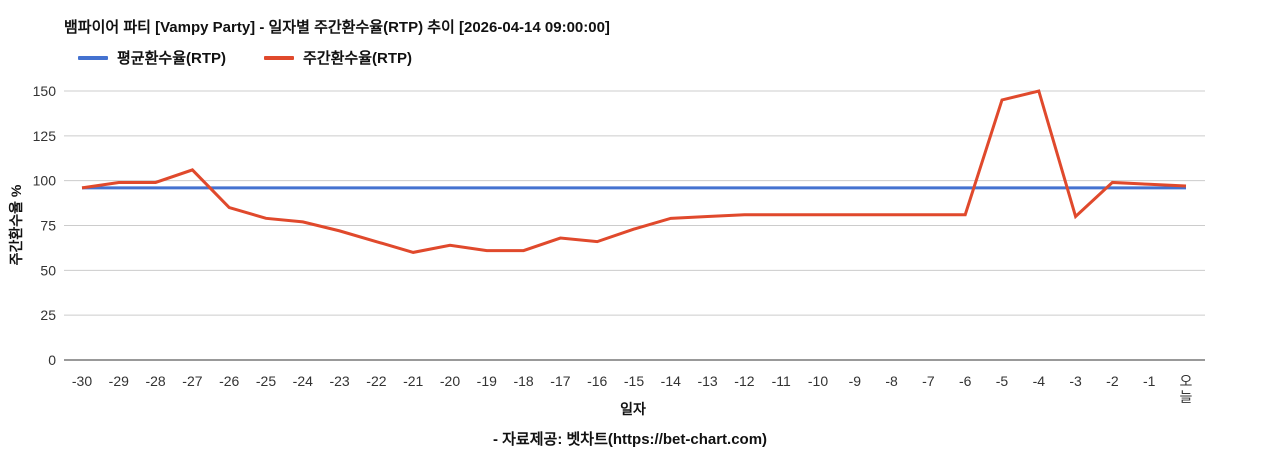 The width and height of the screenshot is (1268, 450). I want to click on legend-item-weekly: 주간환수율(RTP), so click(338, 57).